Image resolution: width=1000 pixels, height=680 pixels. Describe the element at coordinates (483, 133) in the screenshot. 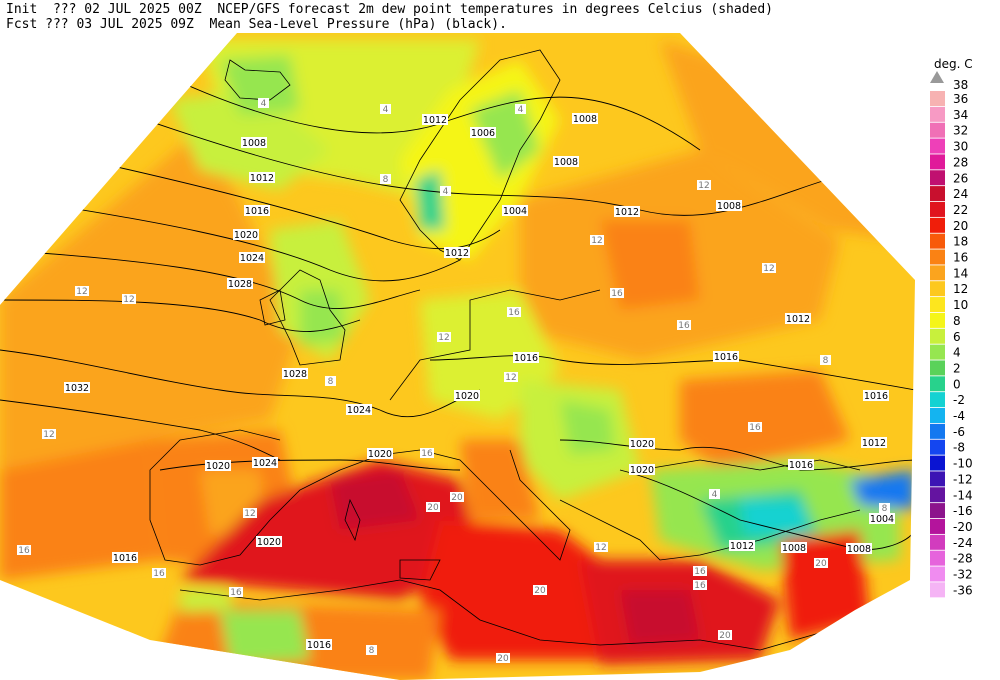

I see `svg-text: 1006` at that location.